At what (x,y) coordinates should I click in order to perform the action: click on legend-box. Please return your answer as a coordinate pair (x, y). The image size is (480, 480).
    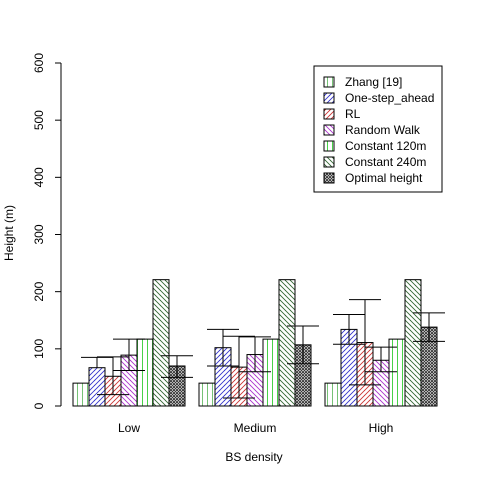
    Looking at the image, I should click on (378, 129).